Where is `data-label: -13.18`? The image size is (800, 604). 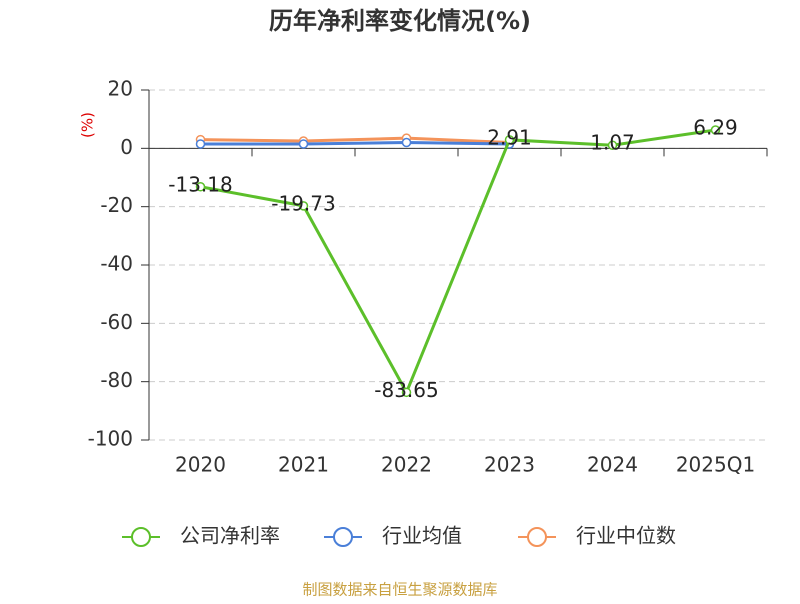 data-label: -13.18 is located at coordinates (200, 184).